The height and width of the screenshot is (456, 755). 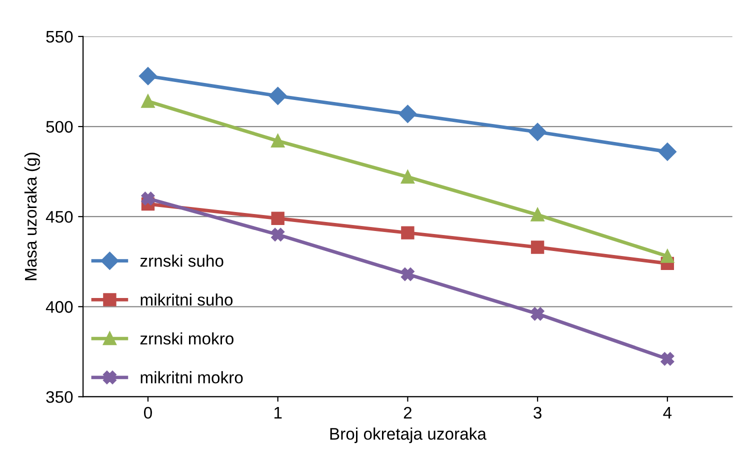 What do you see at coordinates (59, 217) in the screenshot?
I see `y-tick-label: 450` at bounding box center [59, 217].